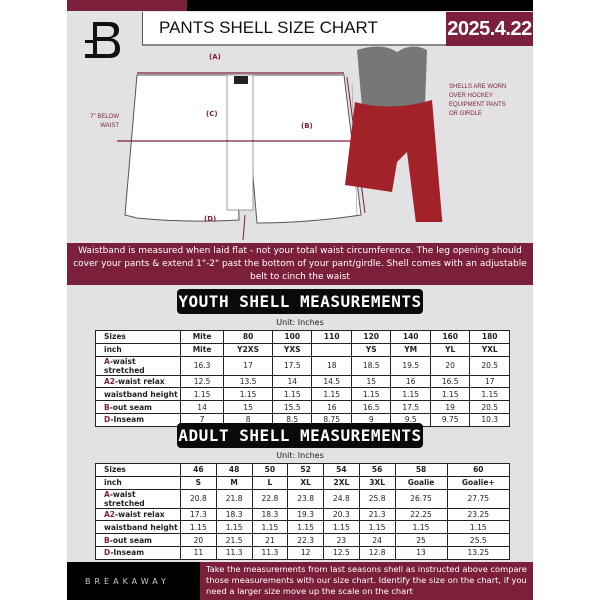 The width and height of the screenshot is (600, 600). What do you see at coordinates (331, 381) in the screenshot?
I see `table-cell: 14.5` at bounding box center [331, 381].